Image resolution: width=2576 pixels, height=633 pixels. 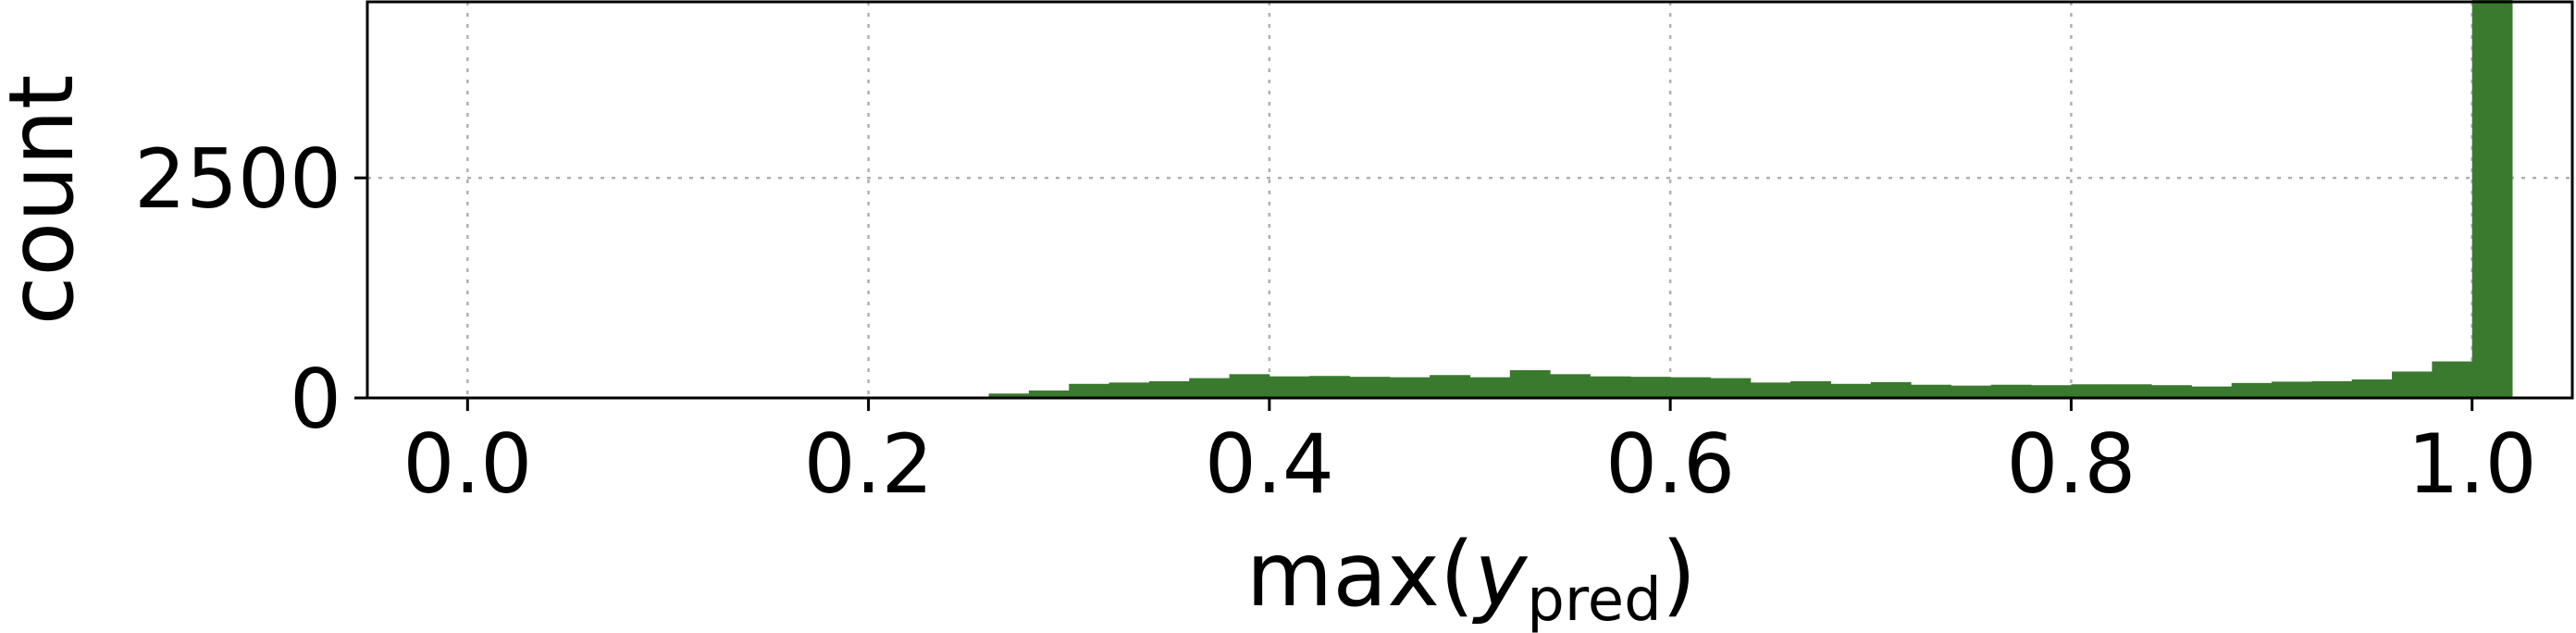 What do you see at coordinates (1470, 455) in the screenshot?
I see `x-axis-ticks: 0.0 0.2 0.4 0.6 0.8 1.0` at bounding box center [1470, 455].